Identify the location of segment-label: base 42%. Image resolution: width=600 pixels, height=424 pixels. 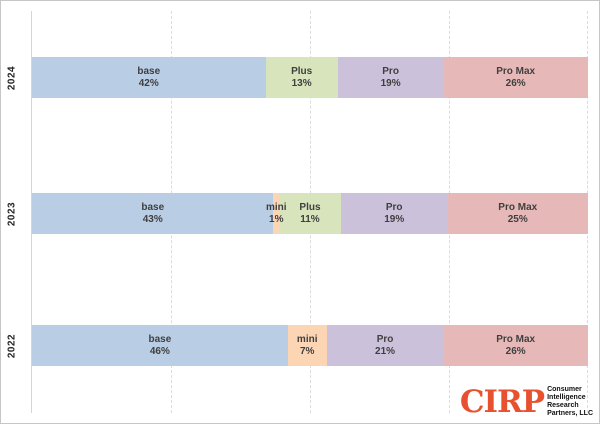
(149, 77).